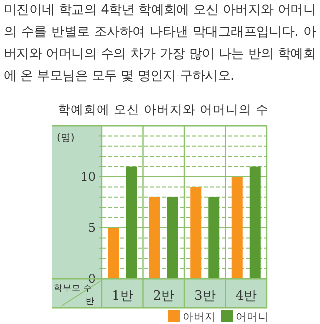 The width and height of the screenshot is (320, 324). I want to click on x-tick-label: 1반, so click(123, 296).